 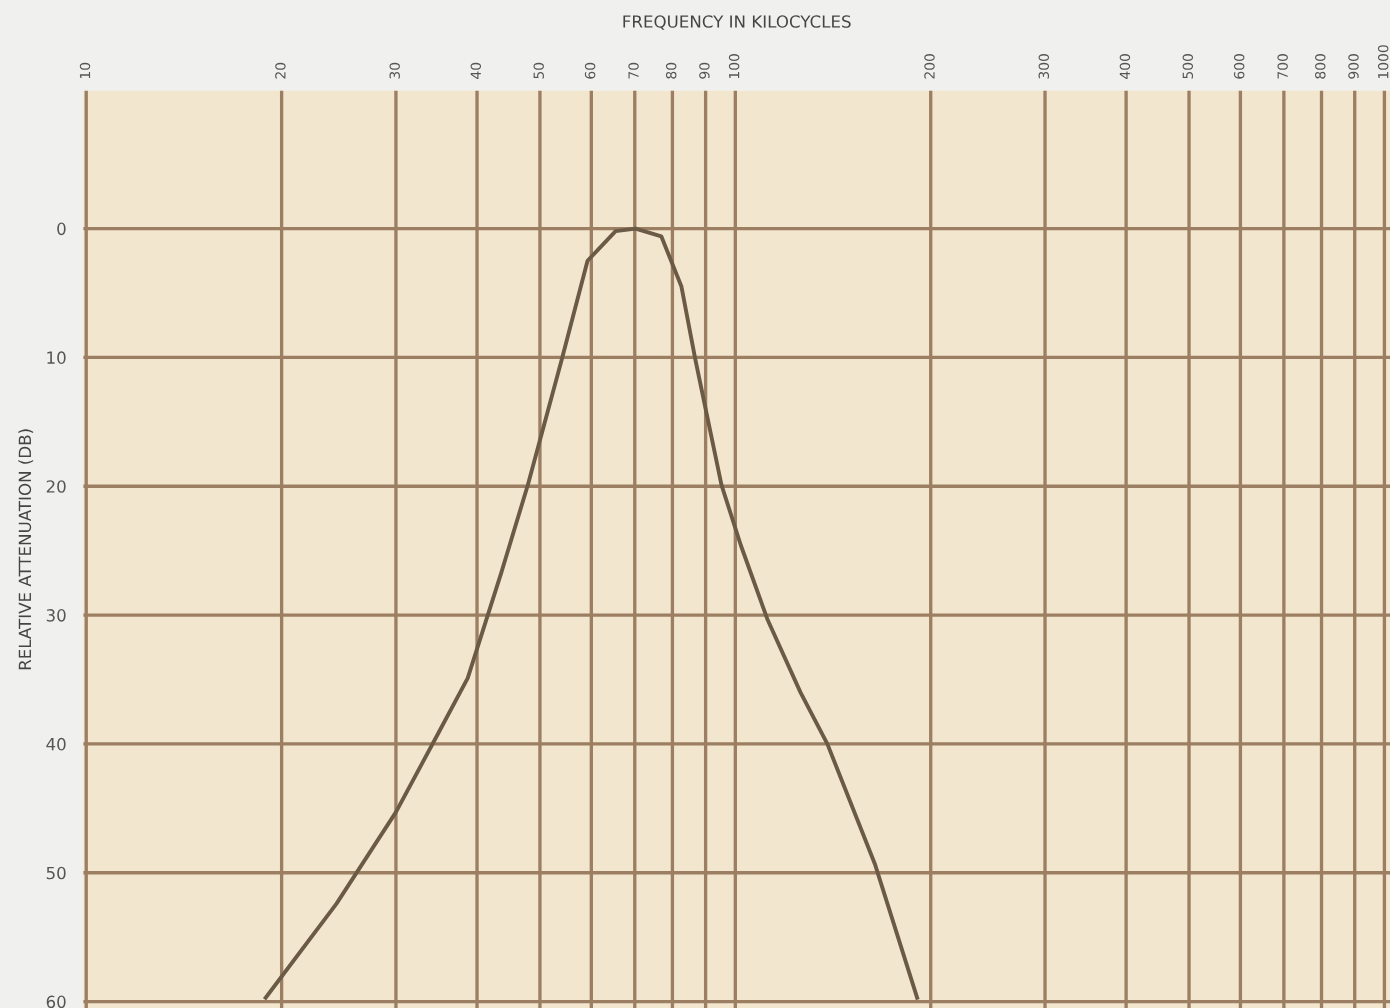 What do you see at coordinates (56, 486) in the screenshot?
I see `y-tick-label: 20` at bounding box center [56, 486].